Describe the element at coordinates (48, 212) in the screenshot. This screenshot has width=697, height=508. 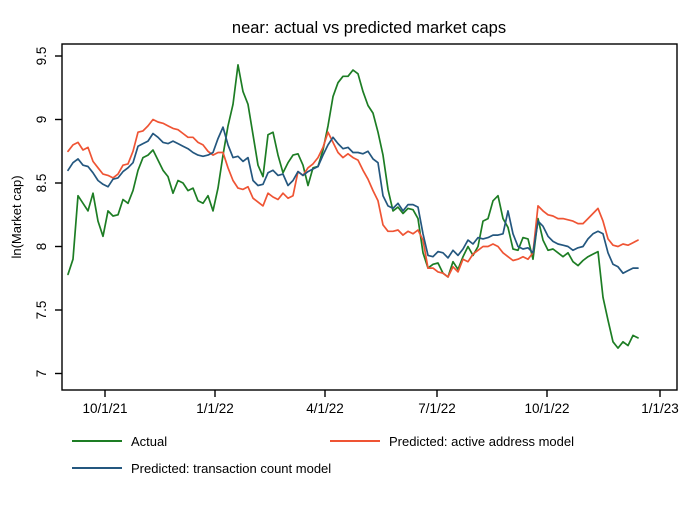
I see `y-axis-ticks: 7 7.5 8 8.5 9 9.5` at that location.